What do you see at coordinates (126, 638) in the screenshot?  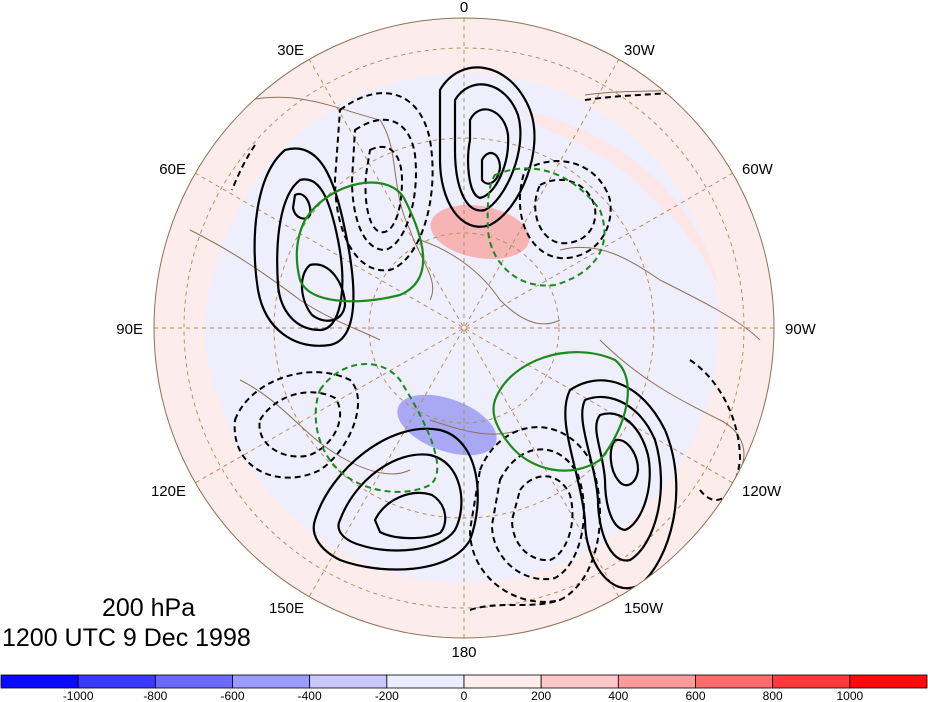 I see `time-title: 1200 UTC 9 Dec 1998` at bounding box center [126, 638].